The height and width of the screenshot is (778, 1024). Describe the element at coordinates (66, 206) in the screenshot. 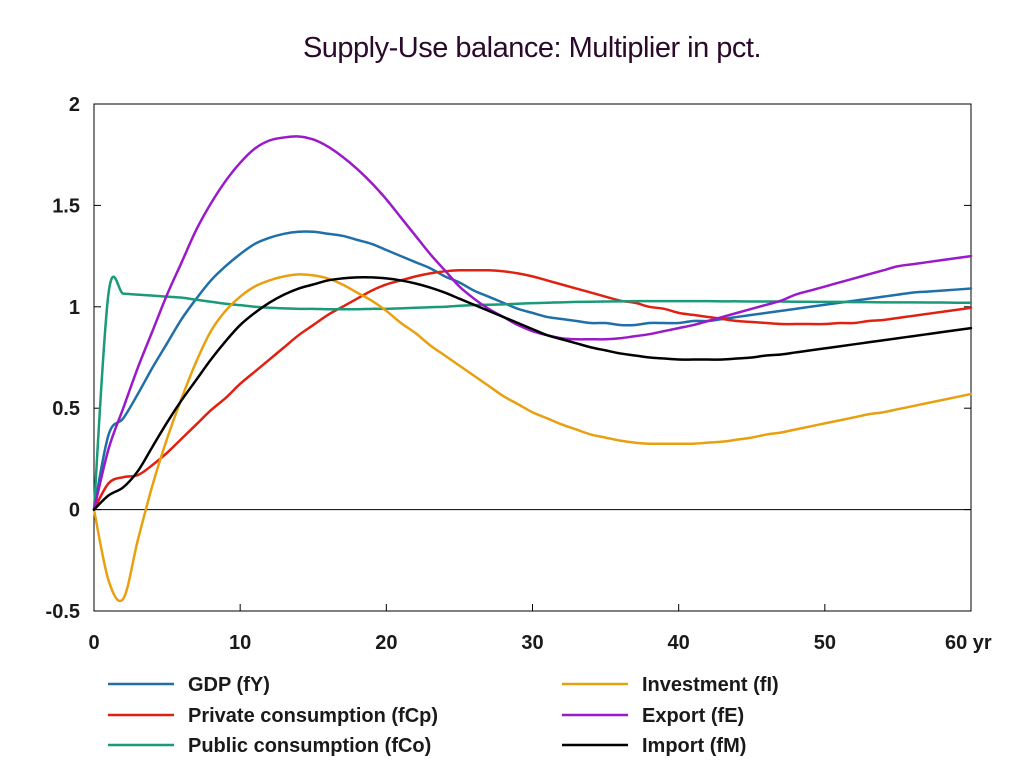

I see `y-tick-label: 1.5` at that location.